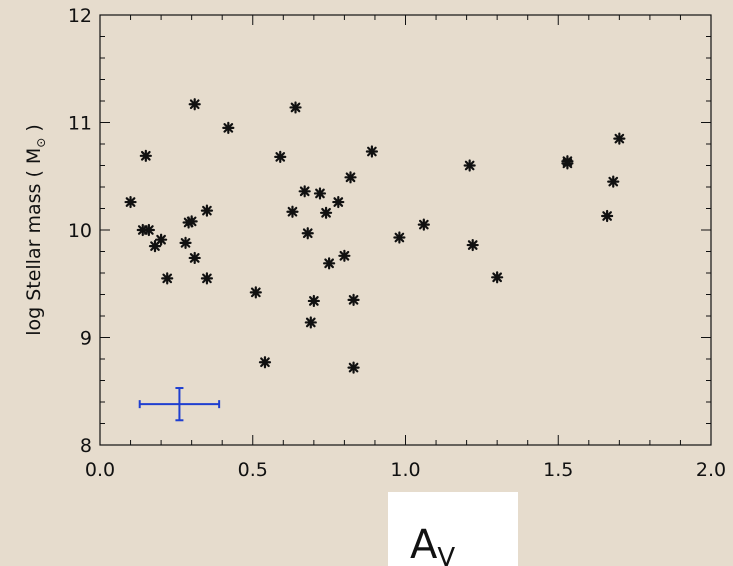  What do you see at coordinates (405, 470) in the screenshot?
I see `x-tick-label: 1.0` at bounding box center [405, 470].